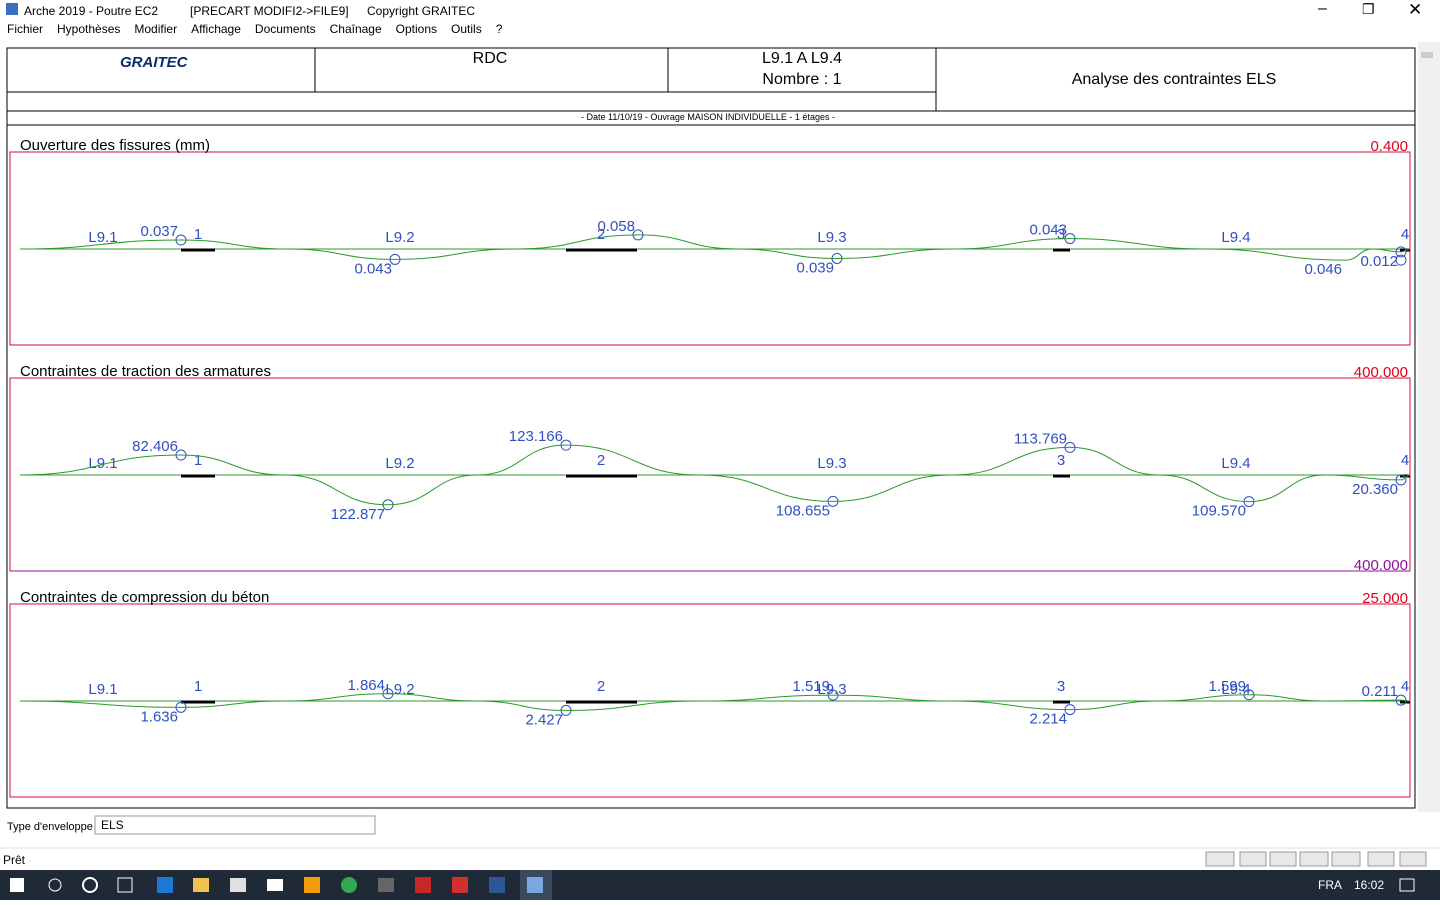 The image size is (1440, 905). What do you see at coordinates (14, 860) in the screenshot?
I see `status-text: Prêt` at bounding box center [14, 860].